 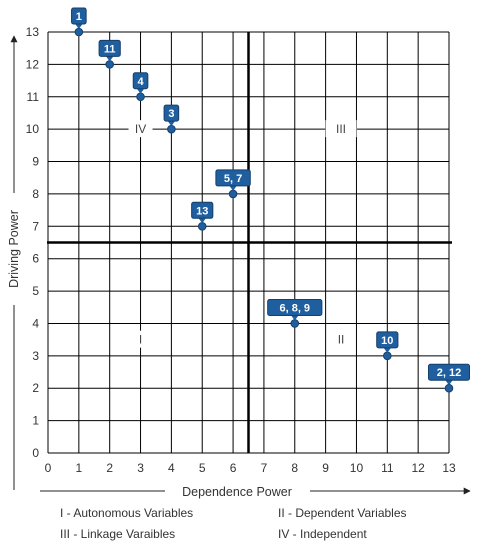 I want to click on data-label-0: 1, so click(x=79, y=17).